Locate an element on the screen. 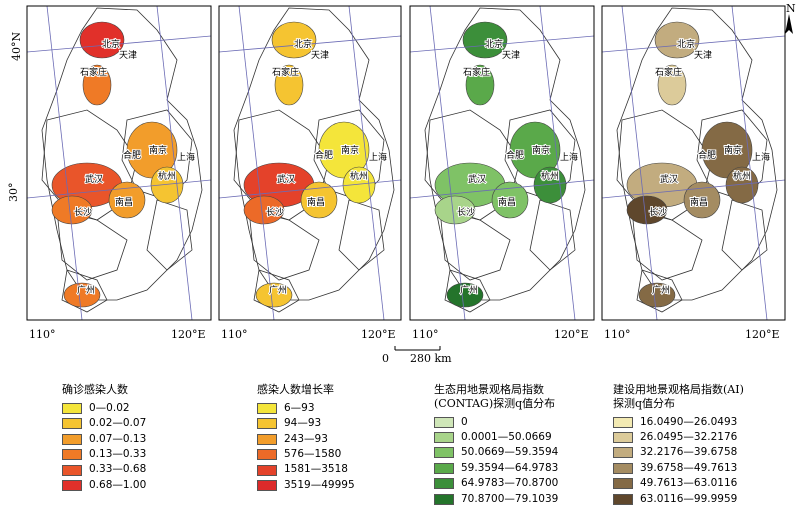  legend-item: 0.02—0.07 is located at coordinates (104, 423).